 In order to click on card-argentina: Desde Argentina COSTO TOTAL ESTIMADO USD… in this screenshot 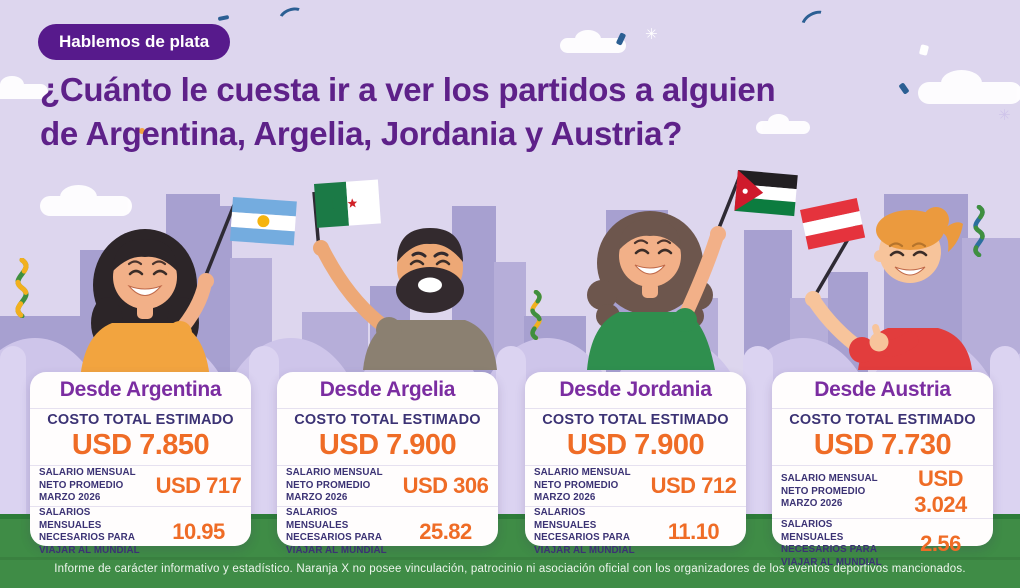, I will do `click(140, 464)`.